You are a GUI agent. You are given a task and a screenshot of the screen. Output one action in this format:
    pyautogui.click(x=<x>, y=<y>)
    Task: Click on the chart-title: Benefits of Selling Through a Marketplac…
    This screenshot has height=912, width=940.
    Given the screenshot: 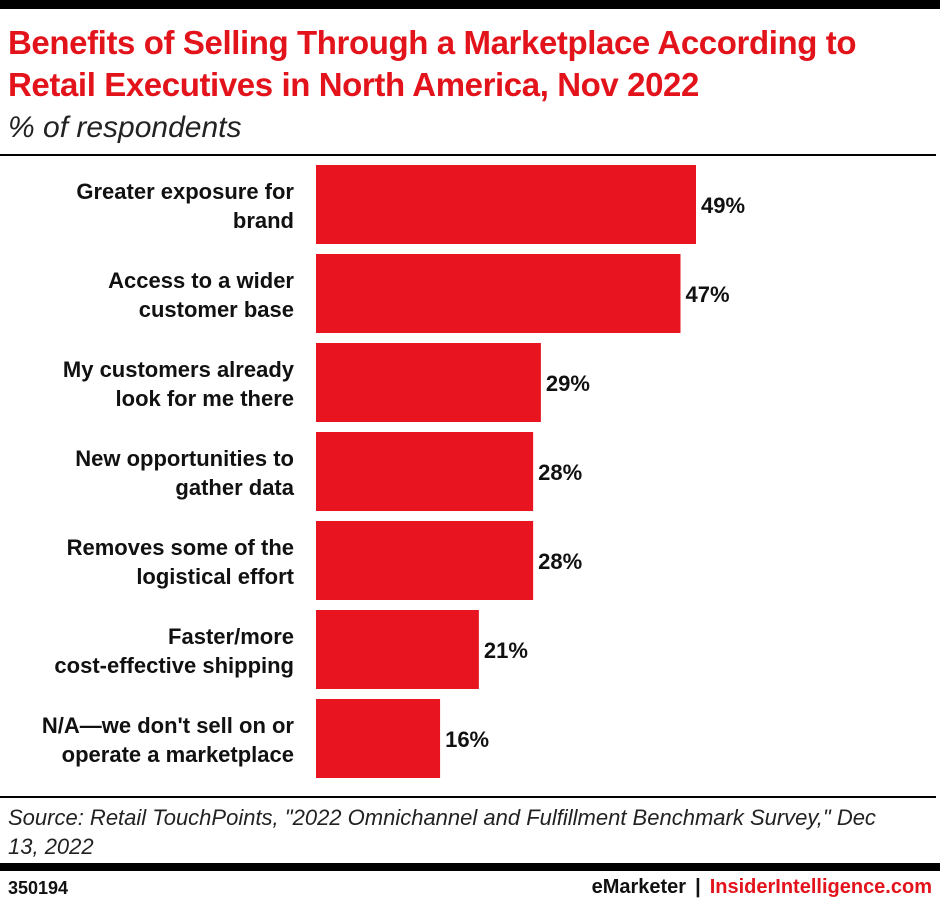 What is the action you would take?
    pyautogui.click(x=432, y=63)
    